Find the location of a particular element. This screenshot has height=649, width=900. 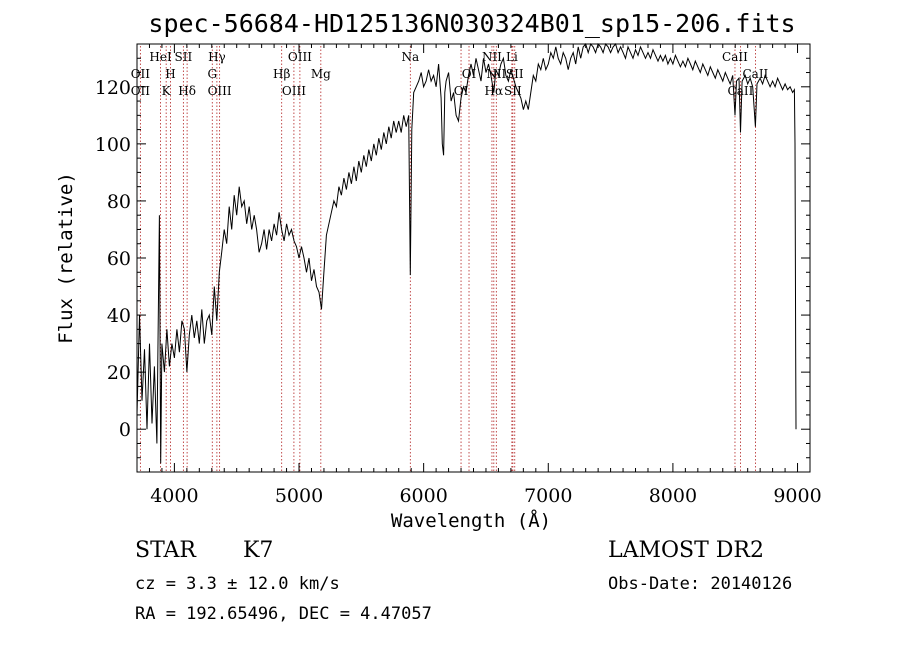

observation-date: Obs-Date: 20140126 is located at coordinates (700, 584).